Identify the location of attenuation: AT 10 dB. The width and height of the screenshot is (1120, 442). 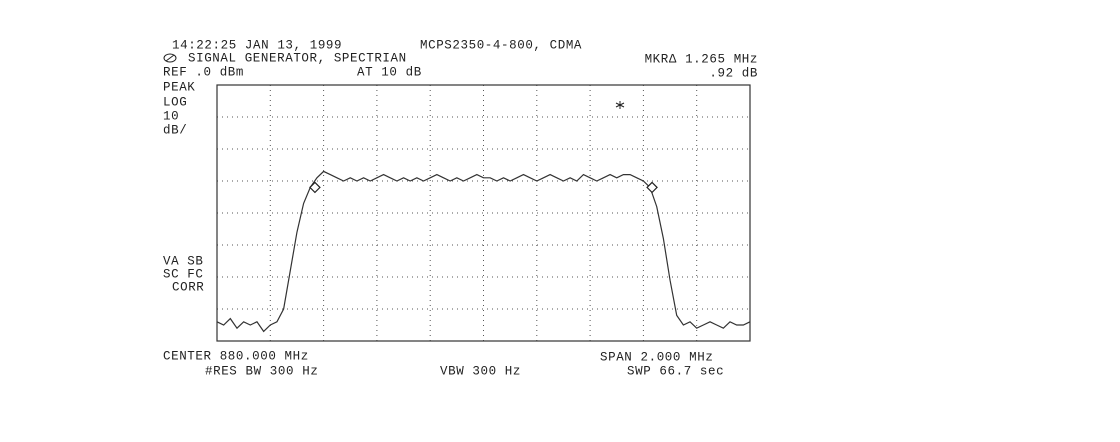
(389, 72).